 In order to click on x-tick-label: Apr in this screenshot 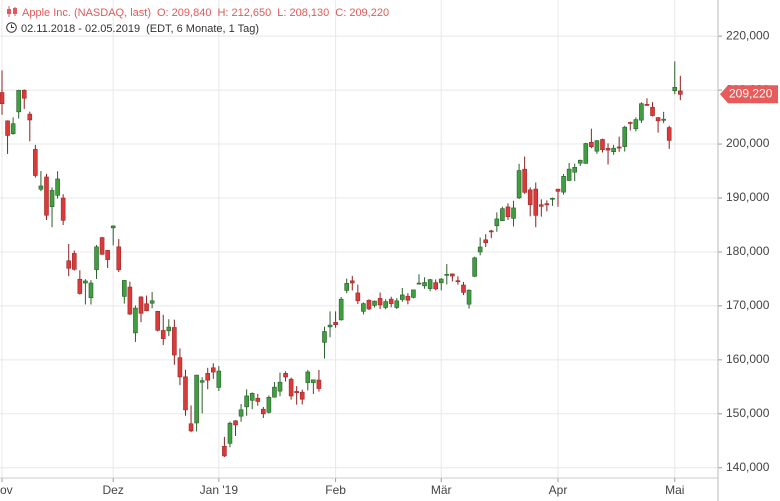, I will do `click(558, 490)`.